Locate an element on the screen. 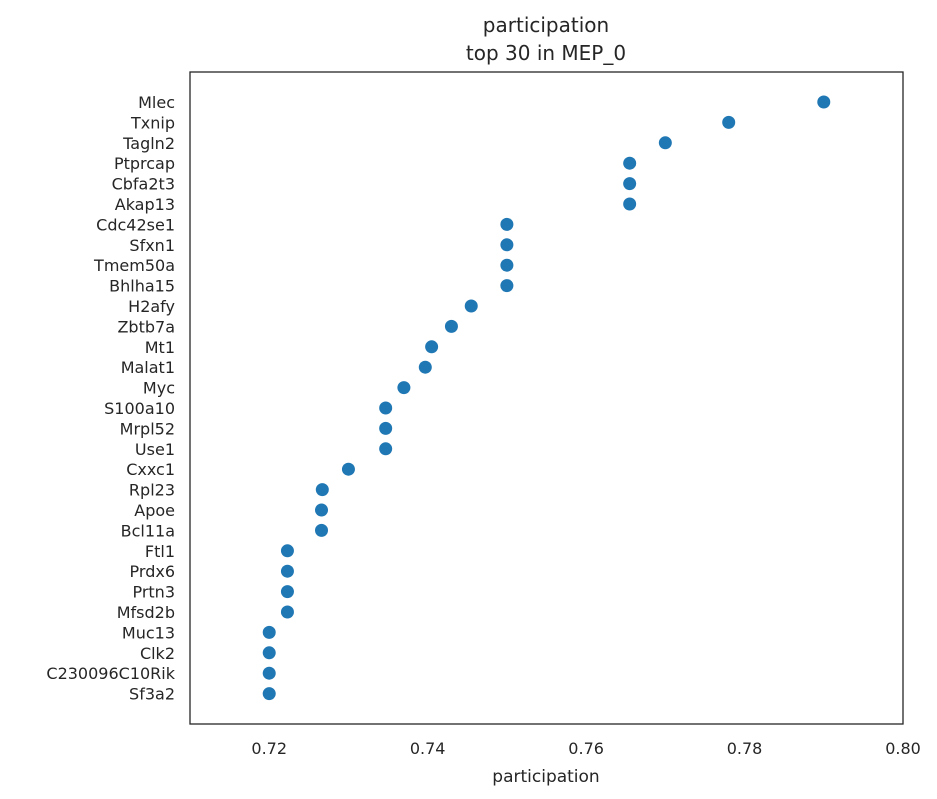 This screenshot has width=937, height=799. y-tick-label: Malat1 is located at coordinates (148, 367).